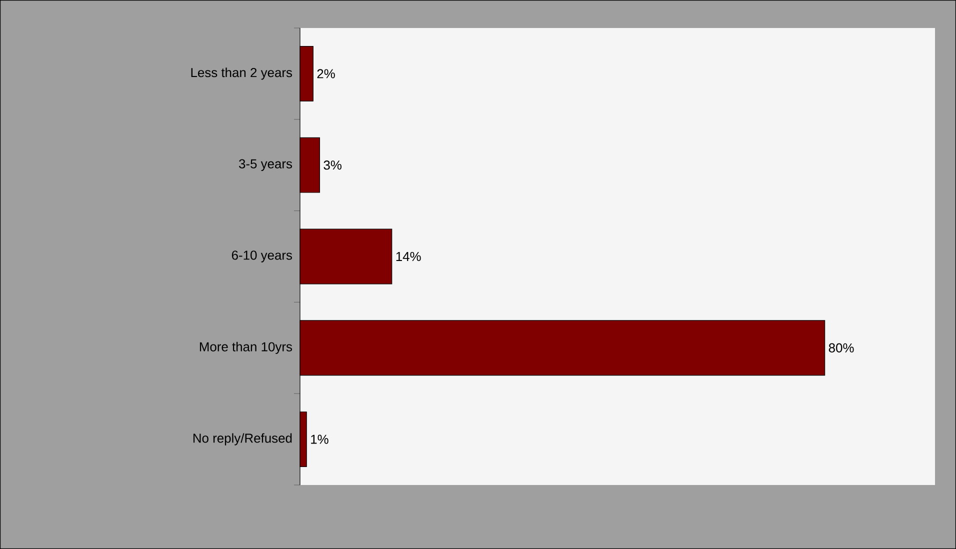 Image resolution: width=956 pixels, height=549 pixels. I want to click on y-tick-label: Less than 2 years, so click(241, 74).